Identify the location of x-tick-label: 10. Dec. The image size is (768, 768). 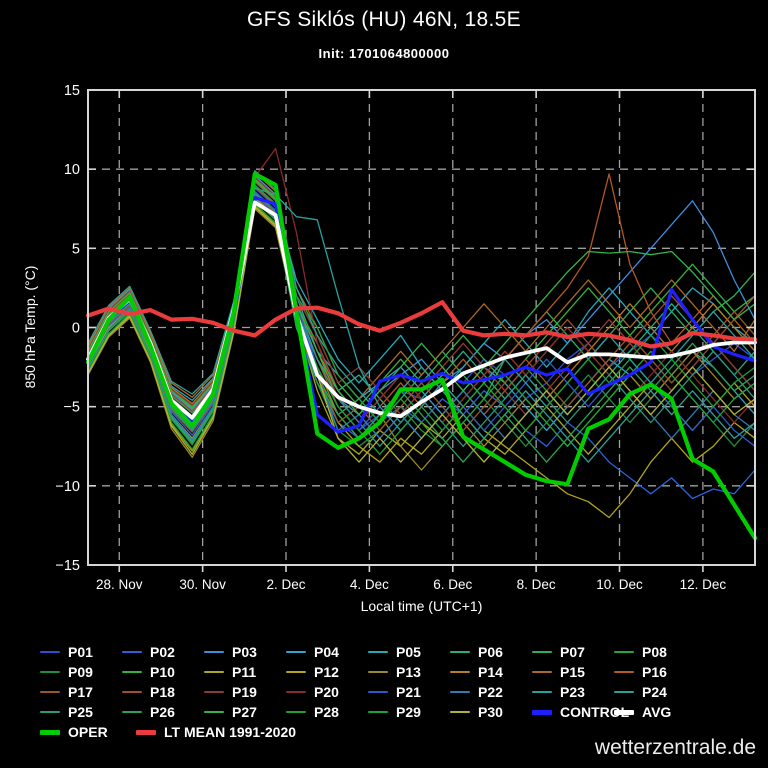
(619, 584).